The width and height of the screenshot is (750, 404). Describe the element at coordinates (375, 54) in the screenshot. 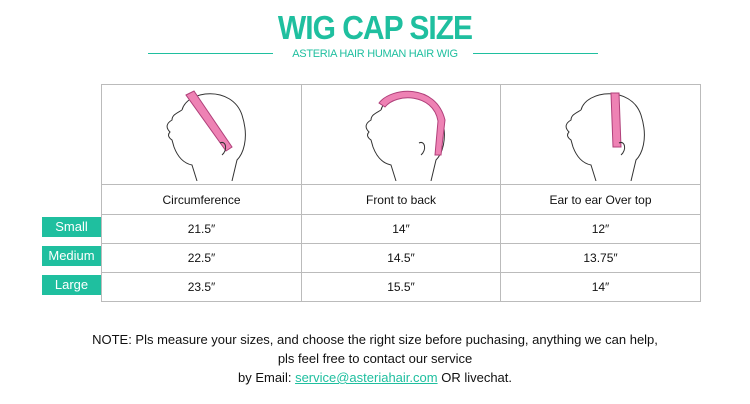

I see `page-subtitle: ASTERIA HAIR HUMAN HAIR WIG` at that location.